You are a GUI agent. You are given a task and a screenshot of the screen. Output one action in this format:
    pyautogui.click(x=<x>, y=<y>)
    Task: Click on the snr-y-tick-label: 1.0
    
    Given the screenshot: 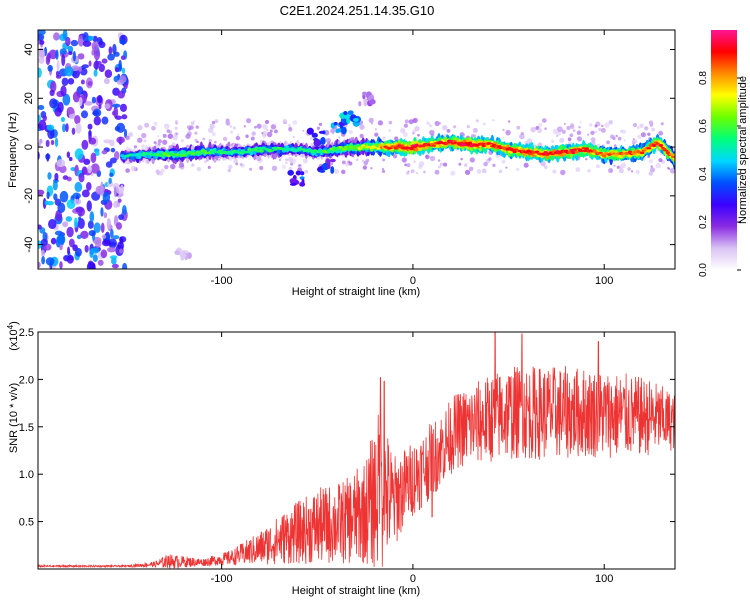 What is the action you would take?
    pyautogui.click(x=26, y=475)
    